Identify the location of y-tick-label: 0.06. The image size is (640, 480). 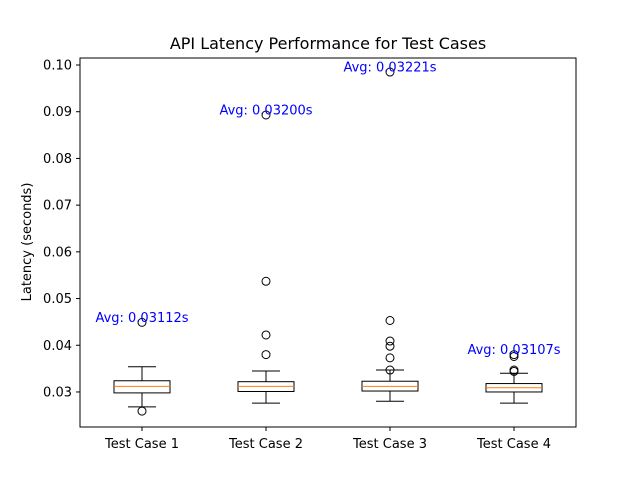
(57, 252).